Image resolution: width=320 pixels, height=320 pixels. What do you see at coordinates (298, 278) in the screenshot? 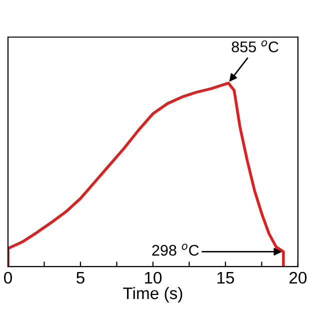
I see `x-tick-label: 20` at bounding box center [298, 278].